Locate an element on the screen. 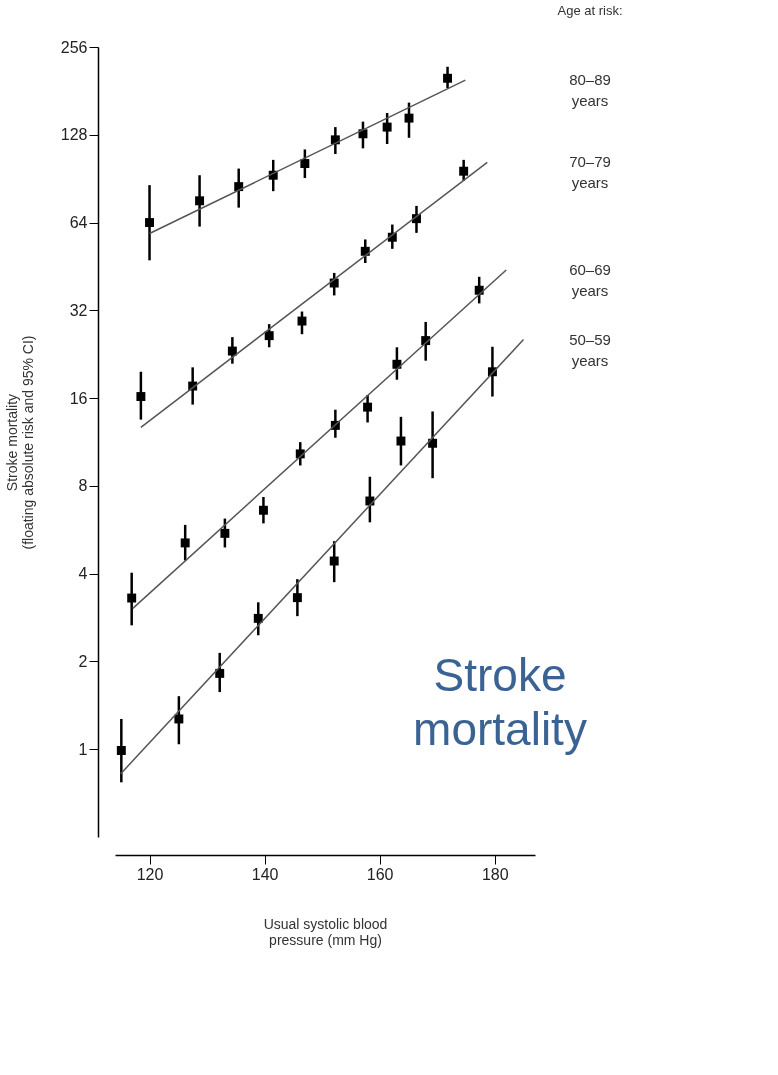 The image size is (778, 1075). annotation: Stroke mortality is located at coordinates (500, 702).